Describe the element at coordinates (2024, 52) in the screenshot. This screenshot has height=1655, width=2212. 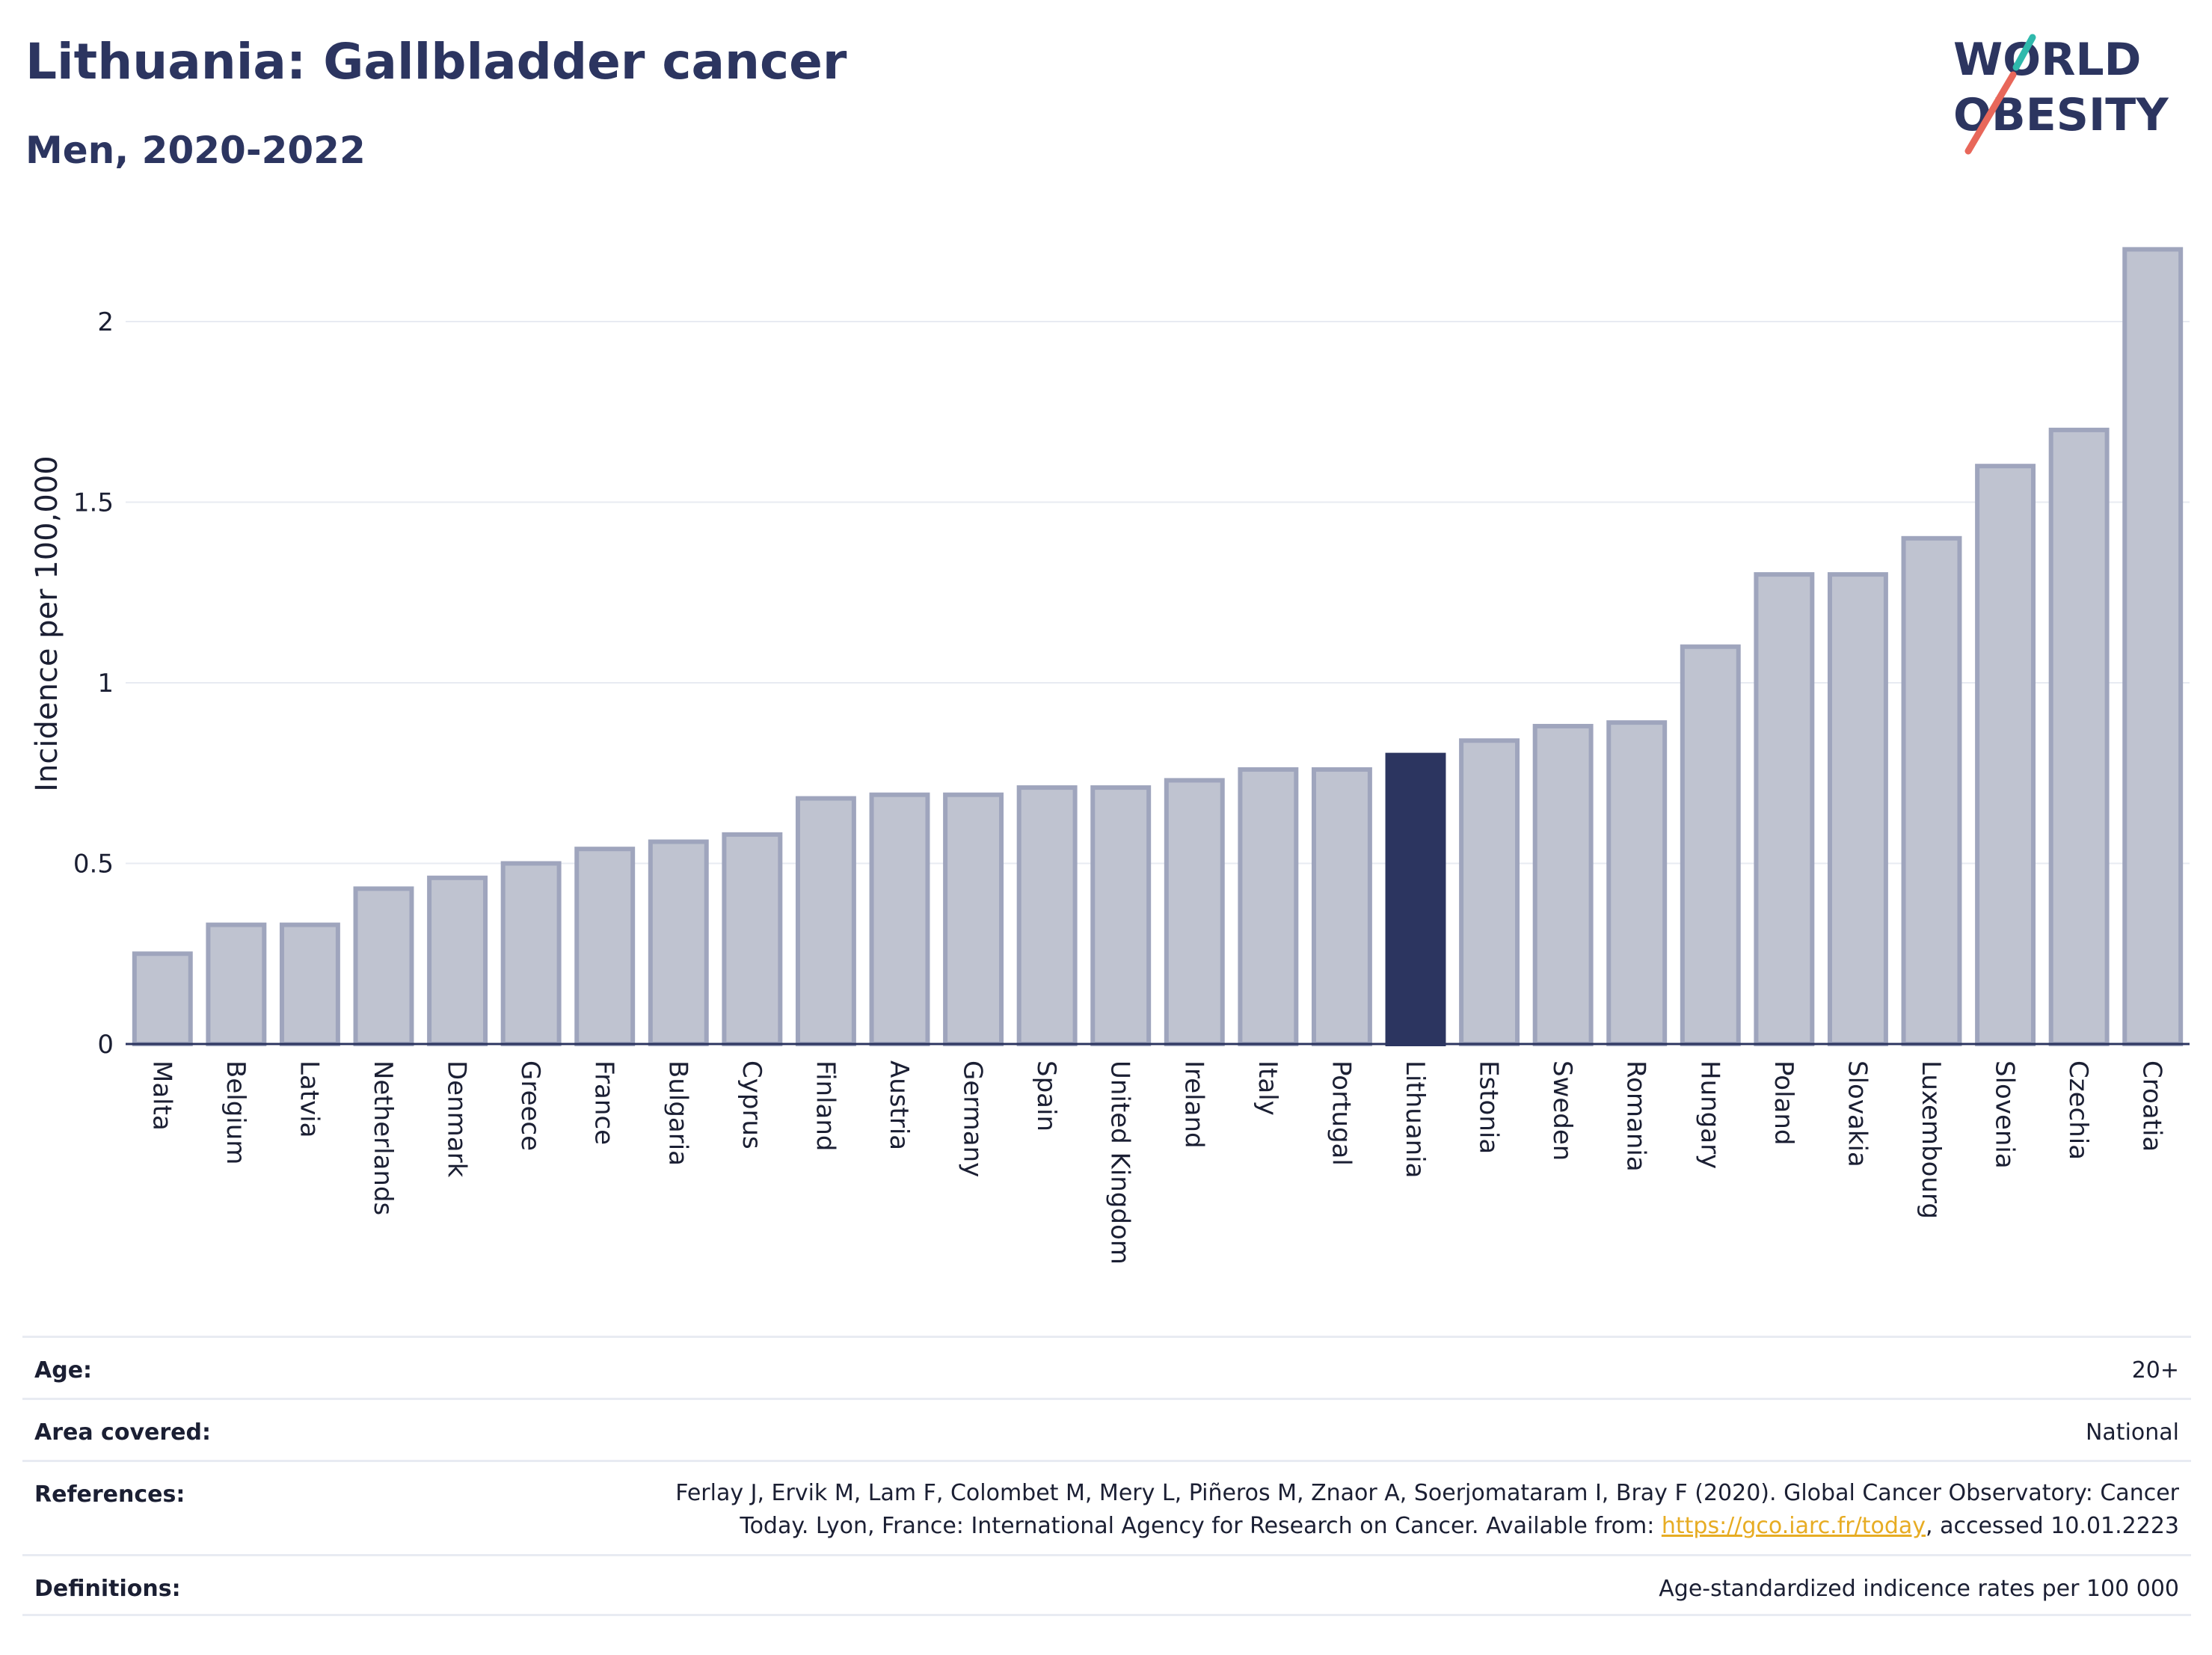
I see `logo-accent-teal` at that location.